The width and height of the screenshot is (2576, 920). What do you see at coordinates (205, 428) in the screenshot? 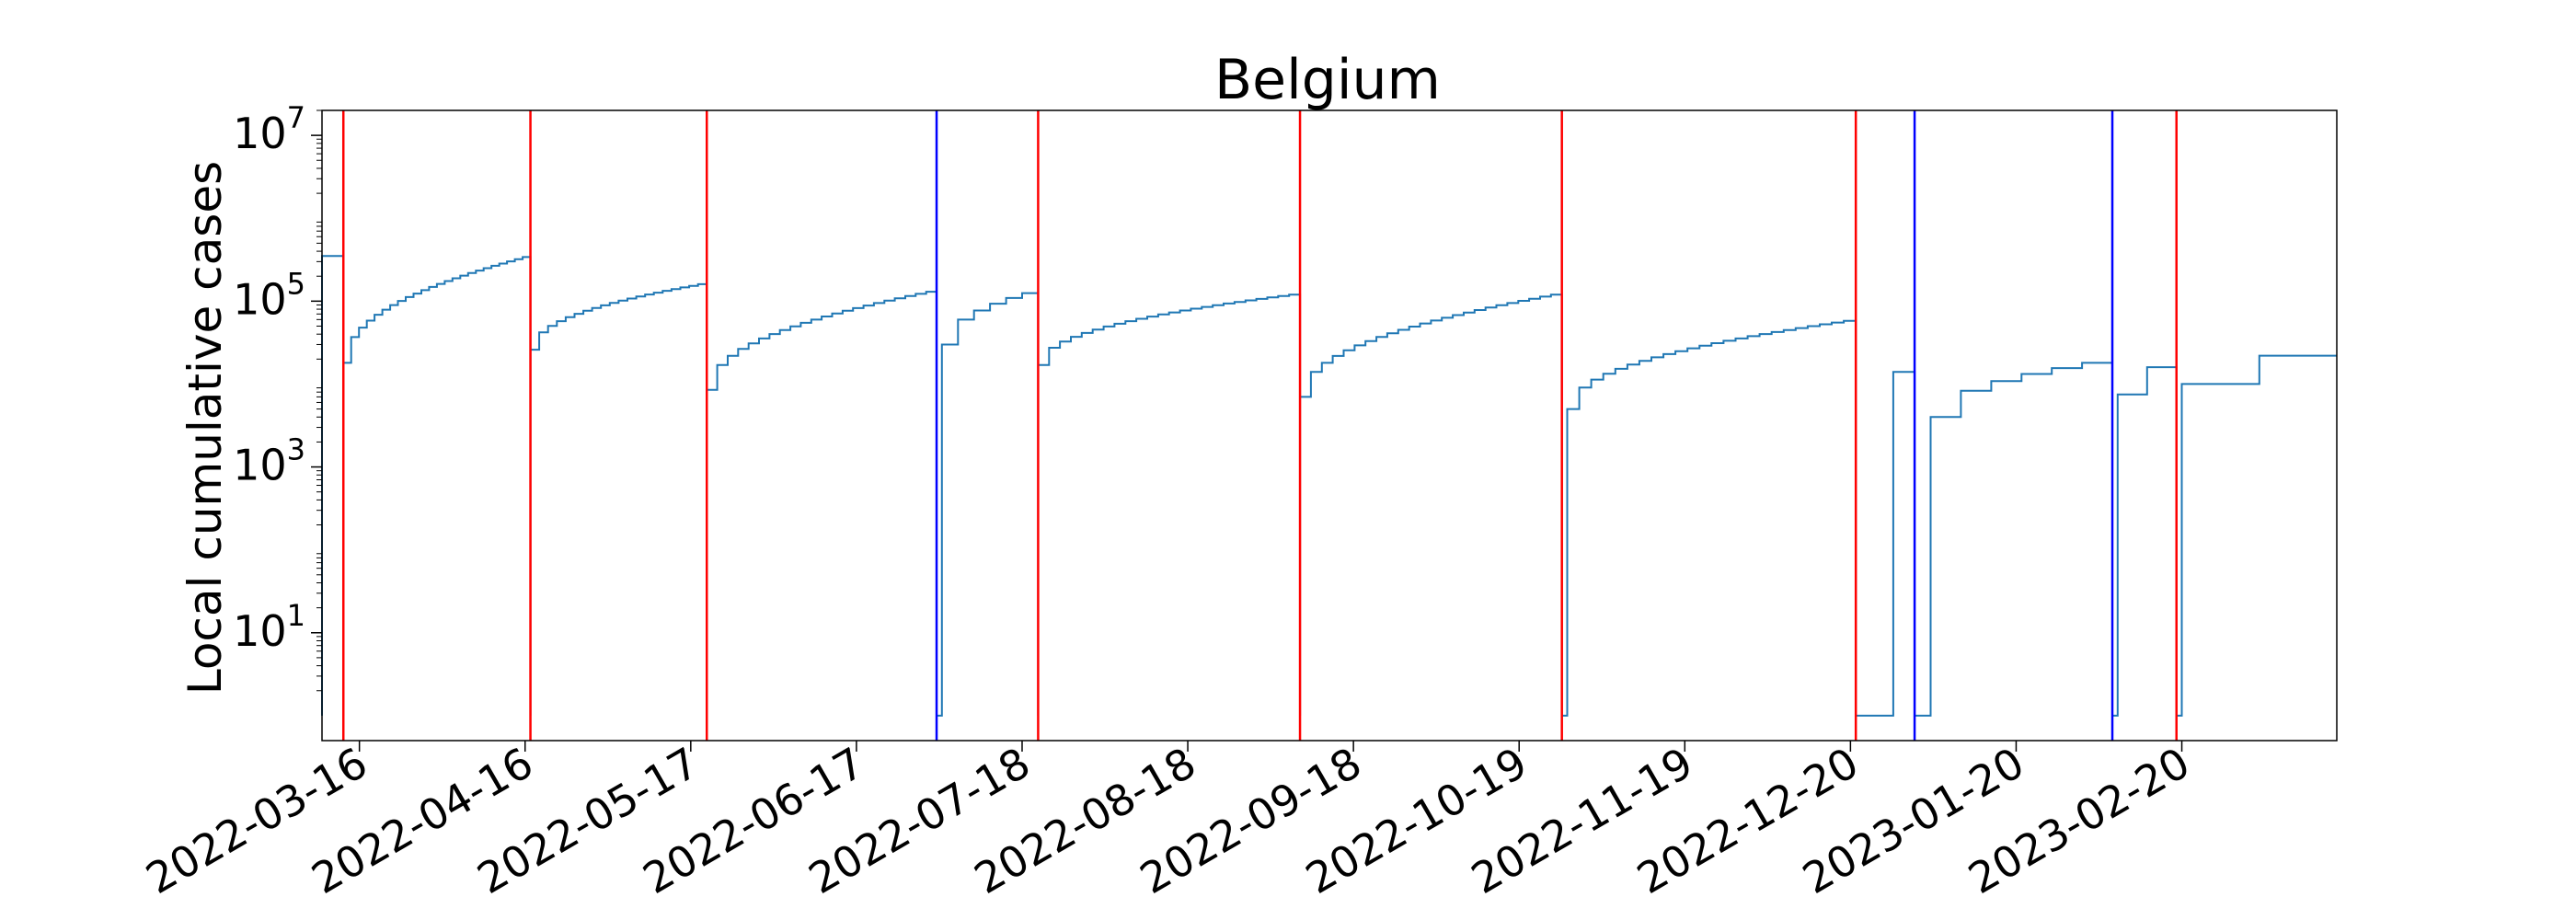
I see `y-axis-label: Local cumulative cases` at bounding box center [205, 428].